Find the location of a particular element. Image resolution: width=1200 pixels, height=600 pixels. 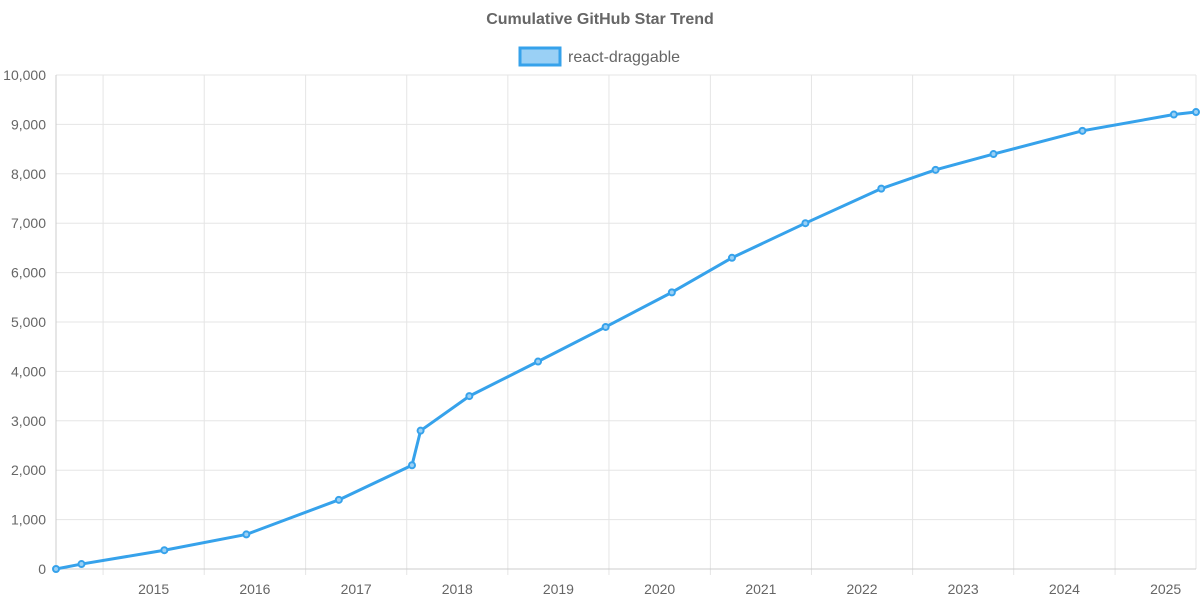

y-tick-label: 4,000 is located at coordinates (28, 371).